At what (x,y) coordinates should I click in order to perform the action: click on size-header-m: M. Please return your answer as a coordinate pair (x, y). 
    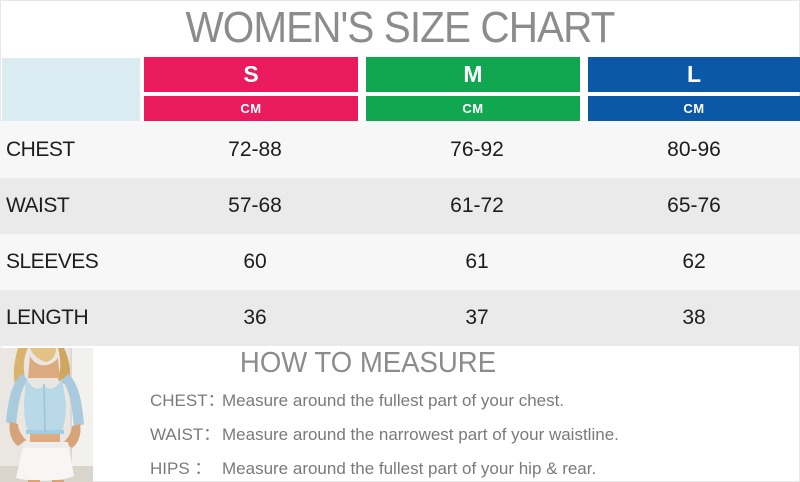
    Looking at the image, I should click on (473, 74).